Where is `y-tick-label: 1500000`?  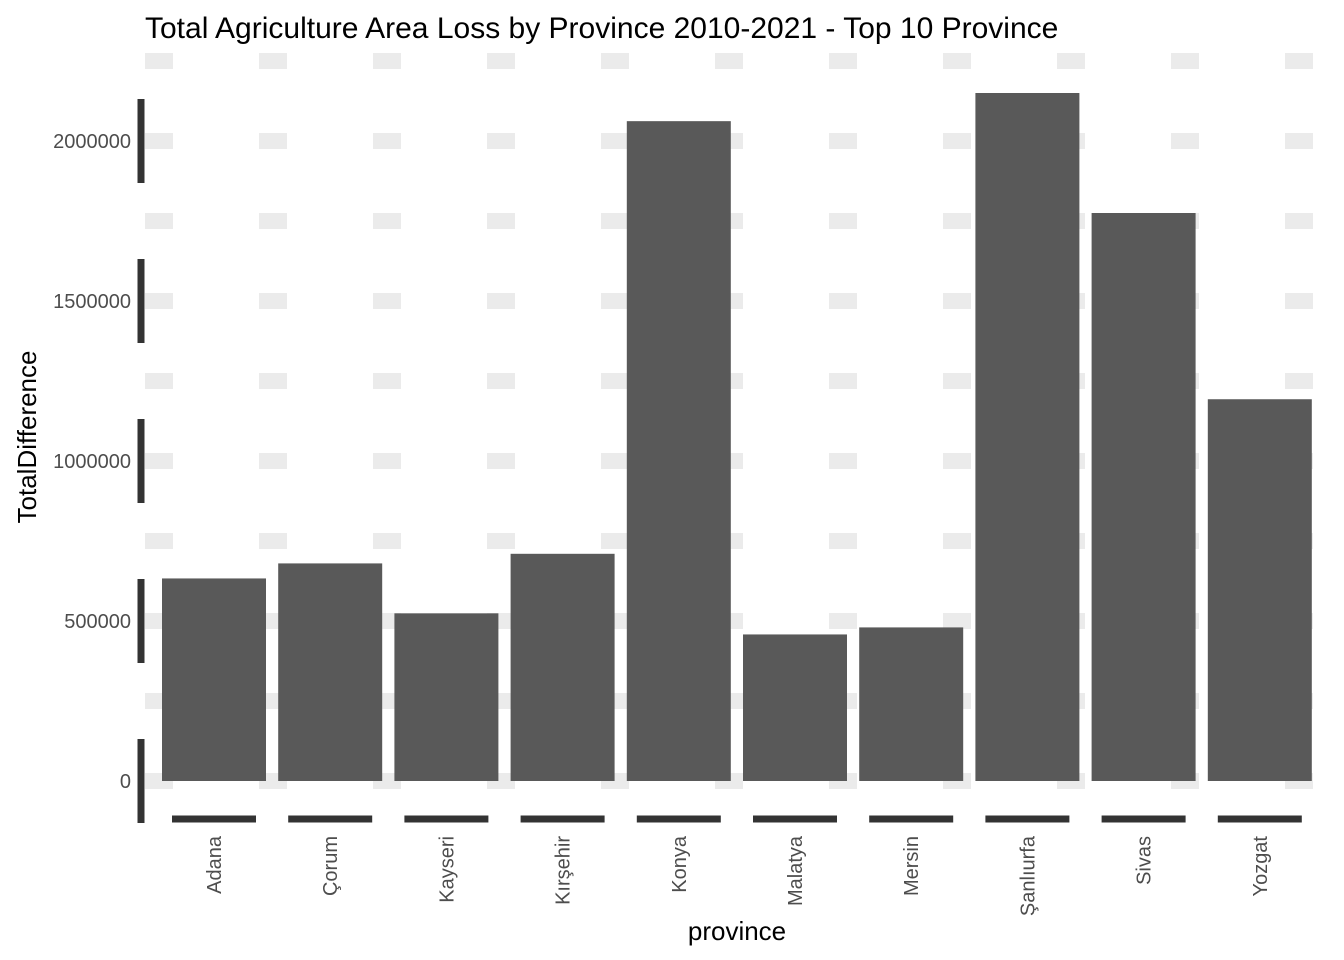 y-tick-label: 1500000 is located at coordinates (92, 302).